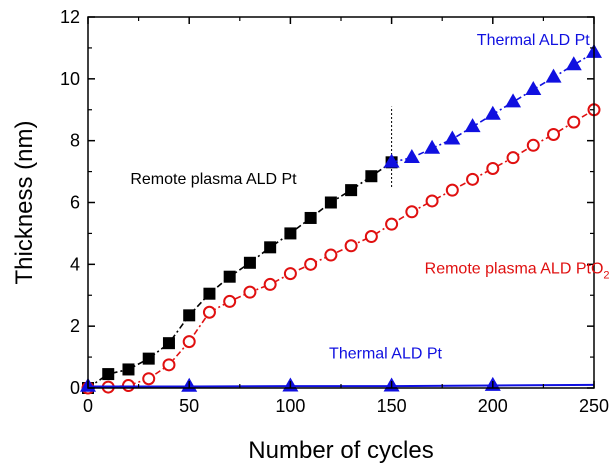 Image resolution: width=611 pixels, height=467 pixels. What do you see at coordinates (75, 264) in the screenshot?
I see `y-tick-label: 4` at bounding box center [75, 264].